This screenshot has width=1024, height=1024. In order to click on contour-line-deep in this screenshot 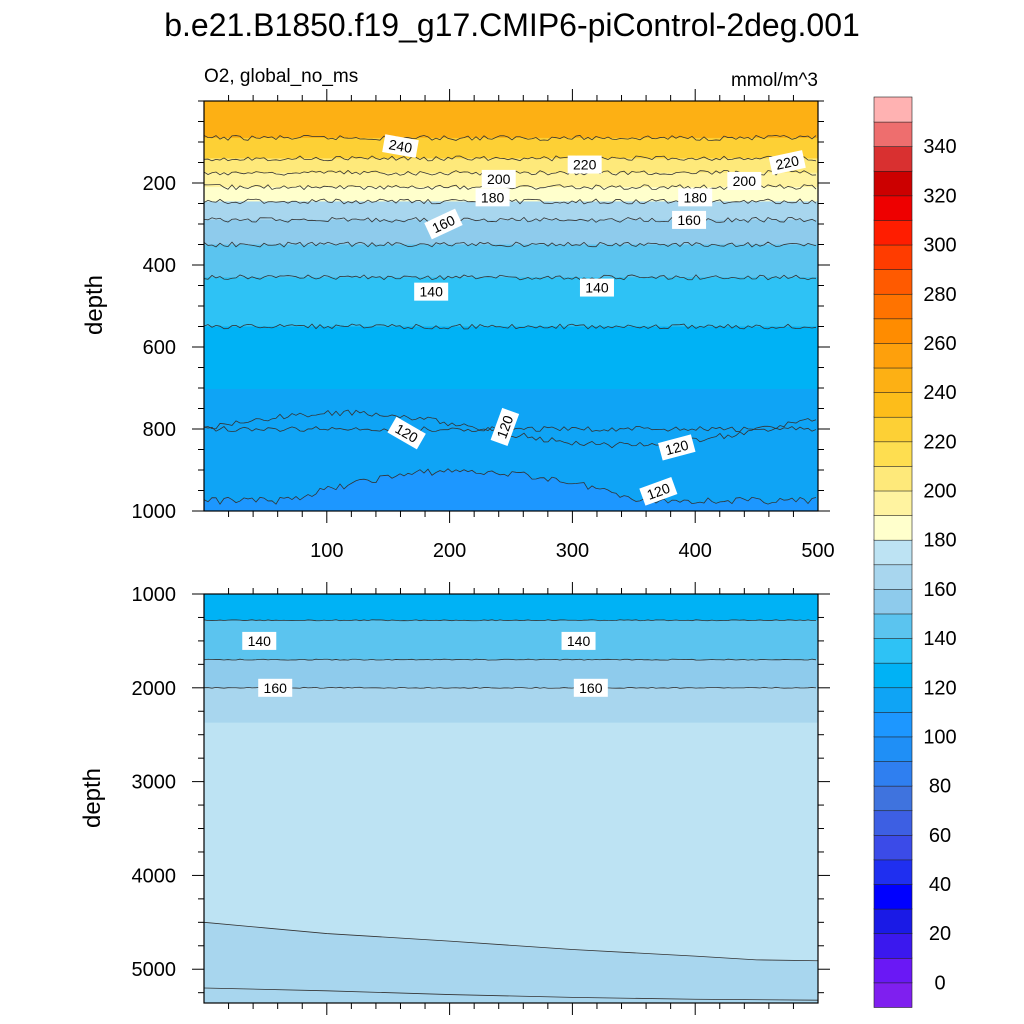, I will do `click(510, 486)`.